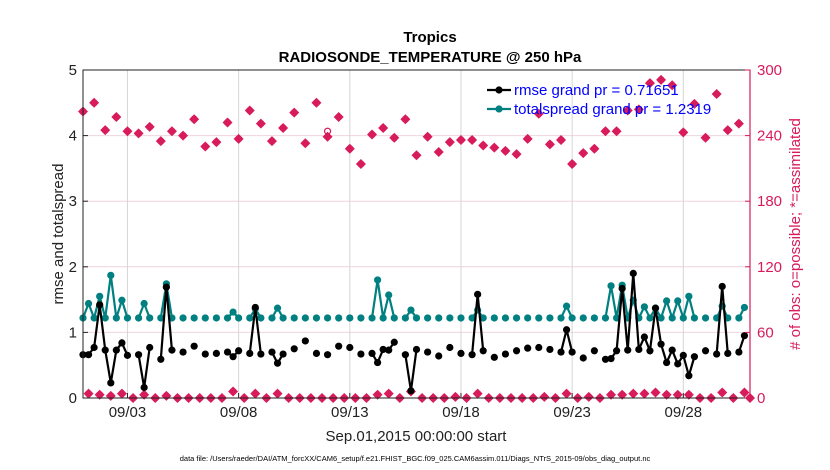 The image size is (830, 470). What do you see at coordinates (383, 299) in the screenshot?
I see `totalspread-line` at bounding box center [383, 299].